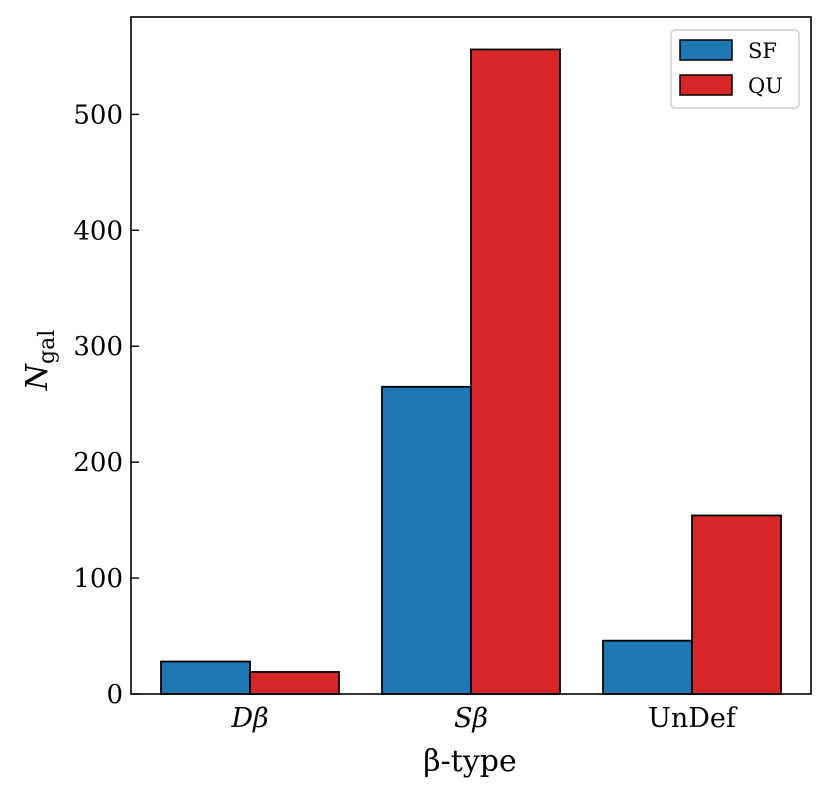 Image resolution: width=830 pixels, height=799 pixels. What do you see at coordinates (98, 115) in the screenshot?
I see `y-tick-label: 500` at bounding box center [98, 115].